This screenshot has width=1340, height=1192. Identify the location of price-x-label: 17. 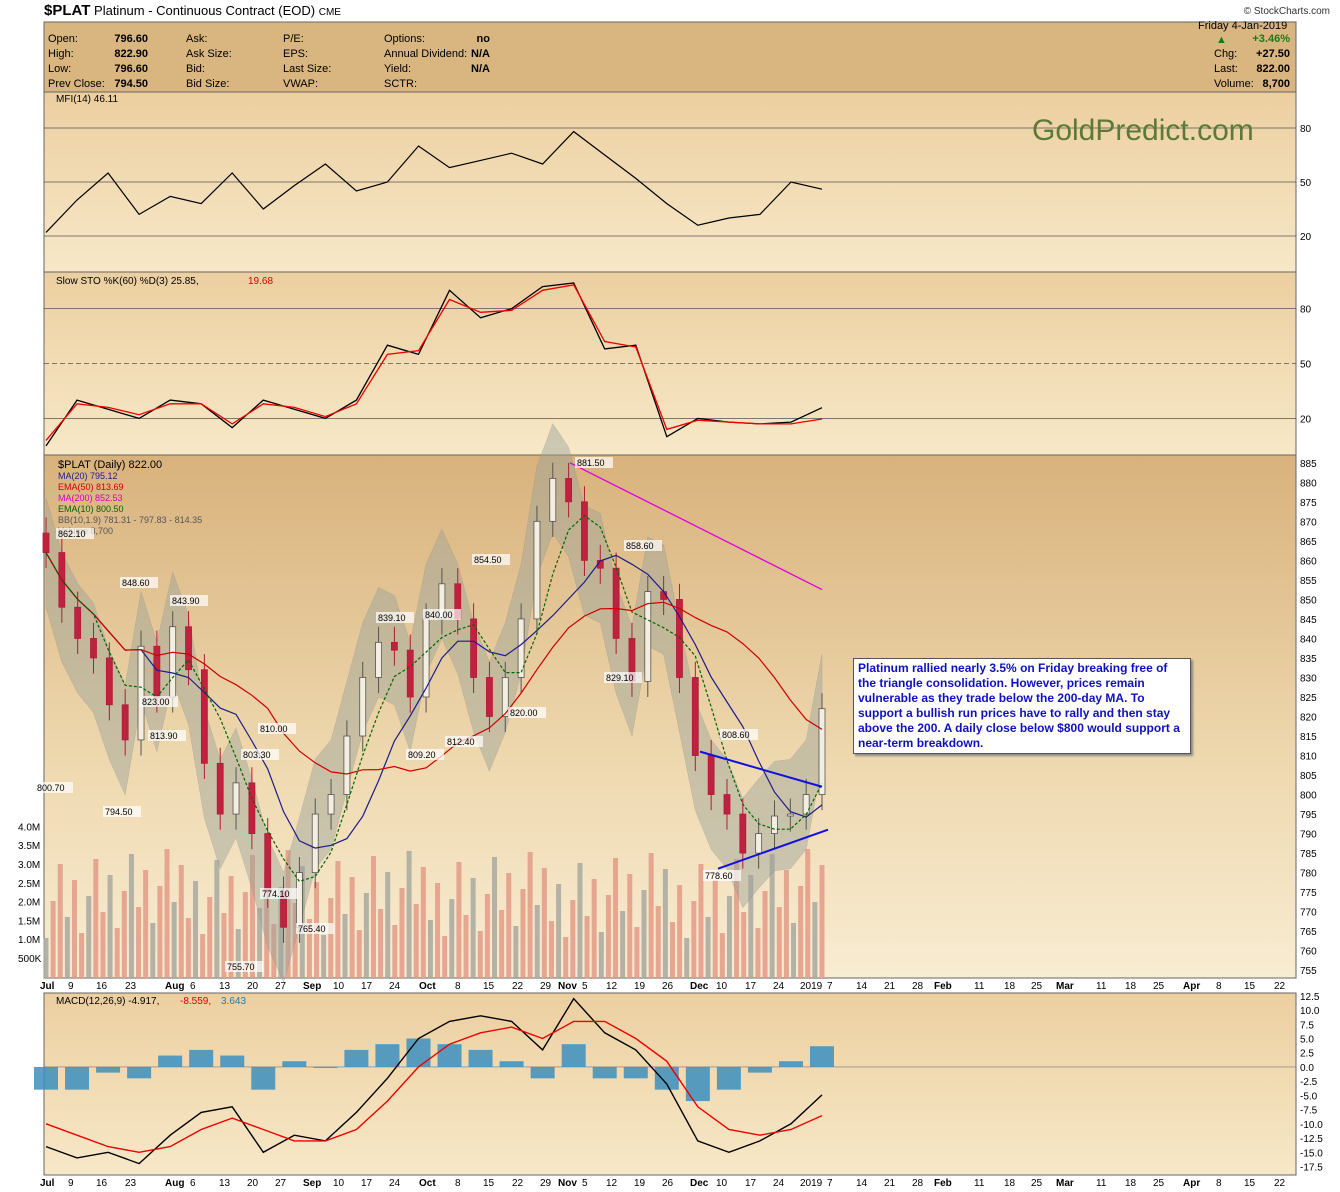
(751, 986).